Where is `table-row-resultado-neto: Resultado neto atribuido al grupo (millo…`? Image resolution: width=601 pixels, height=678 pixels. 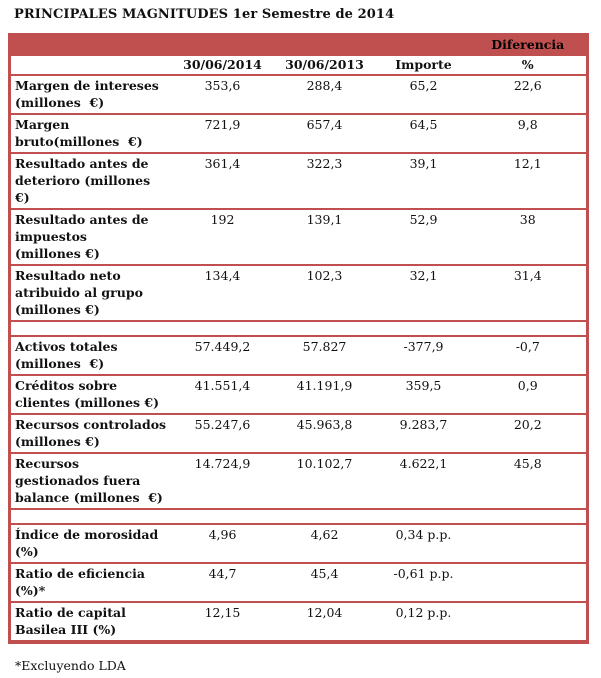
table-row-resultado-neto: Resultado neto atribuido al grupo (millo… is located at coordinates (298, 293).